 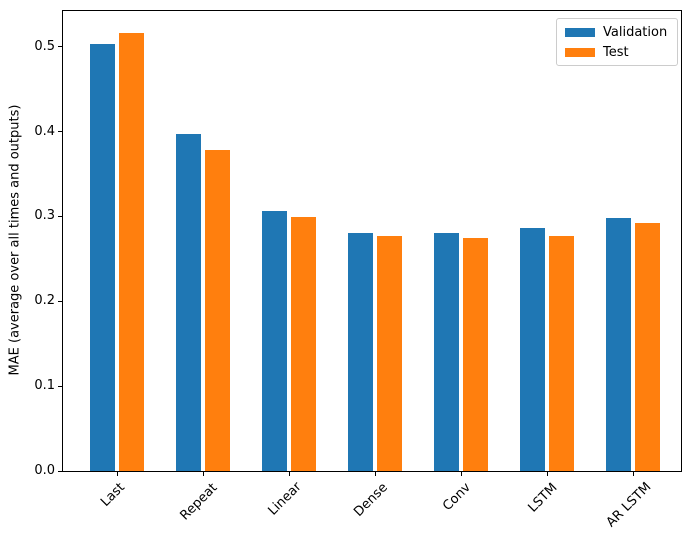 What do you see at coordinates (580, 52) in the screenshot?
I see `legend-swatch-test` at bounding box center [580, 52].